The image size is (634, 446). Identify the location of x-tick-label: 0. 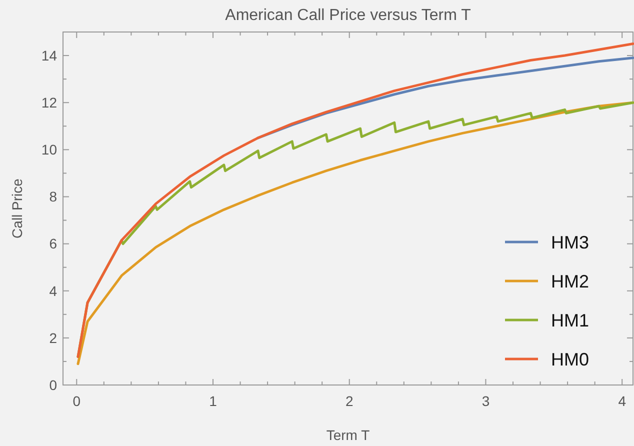
(76, 401).